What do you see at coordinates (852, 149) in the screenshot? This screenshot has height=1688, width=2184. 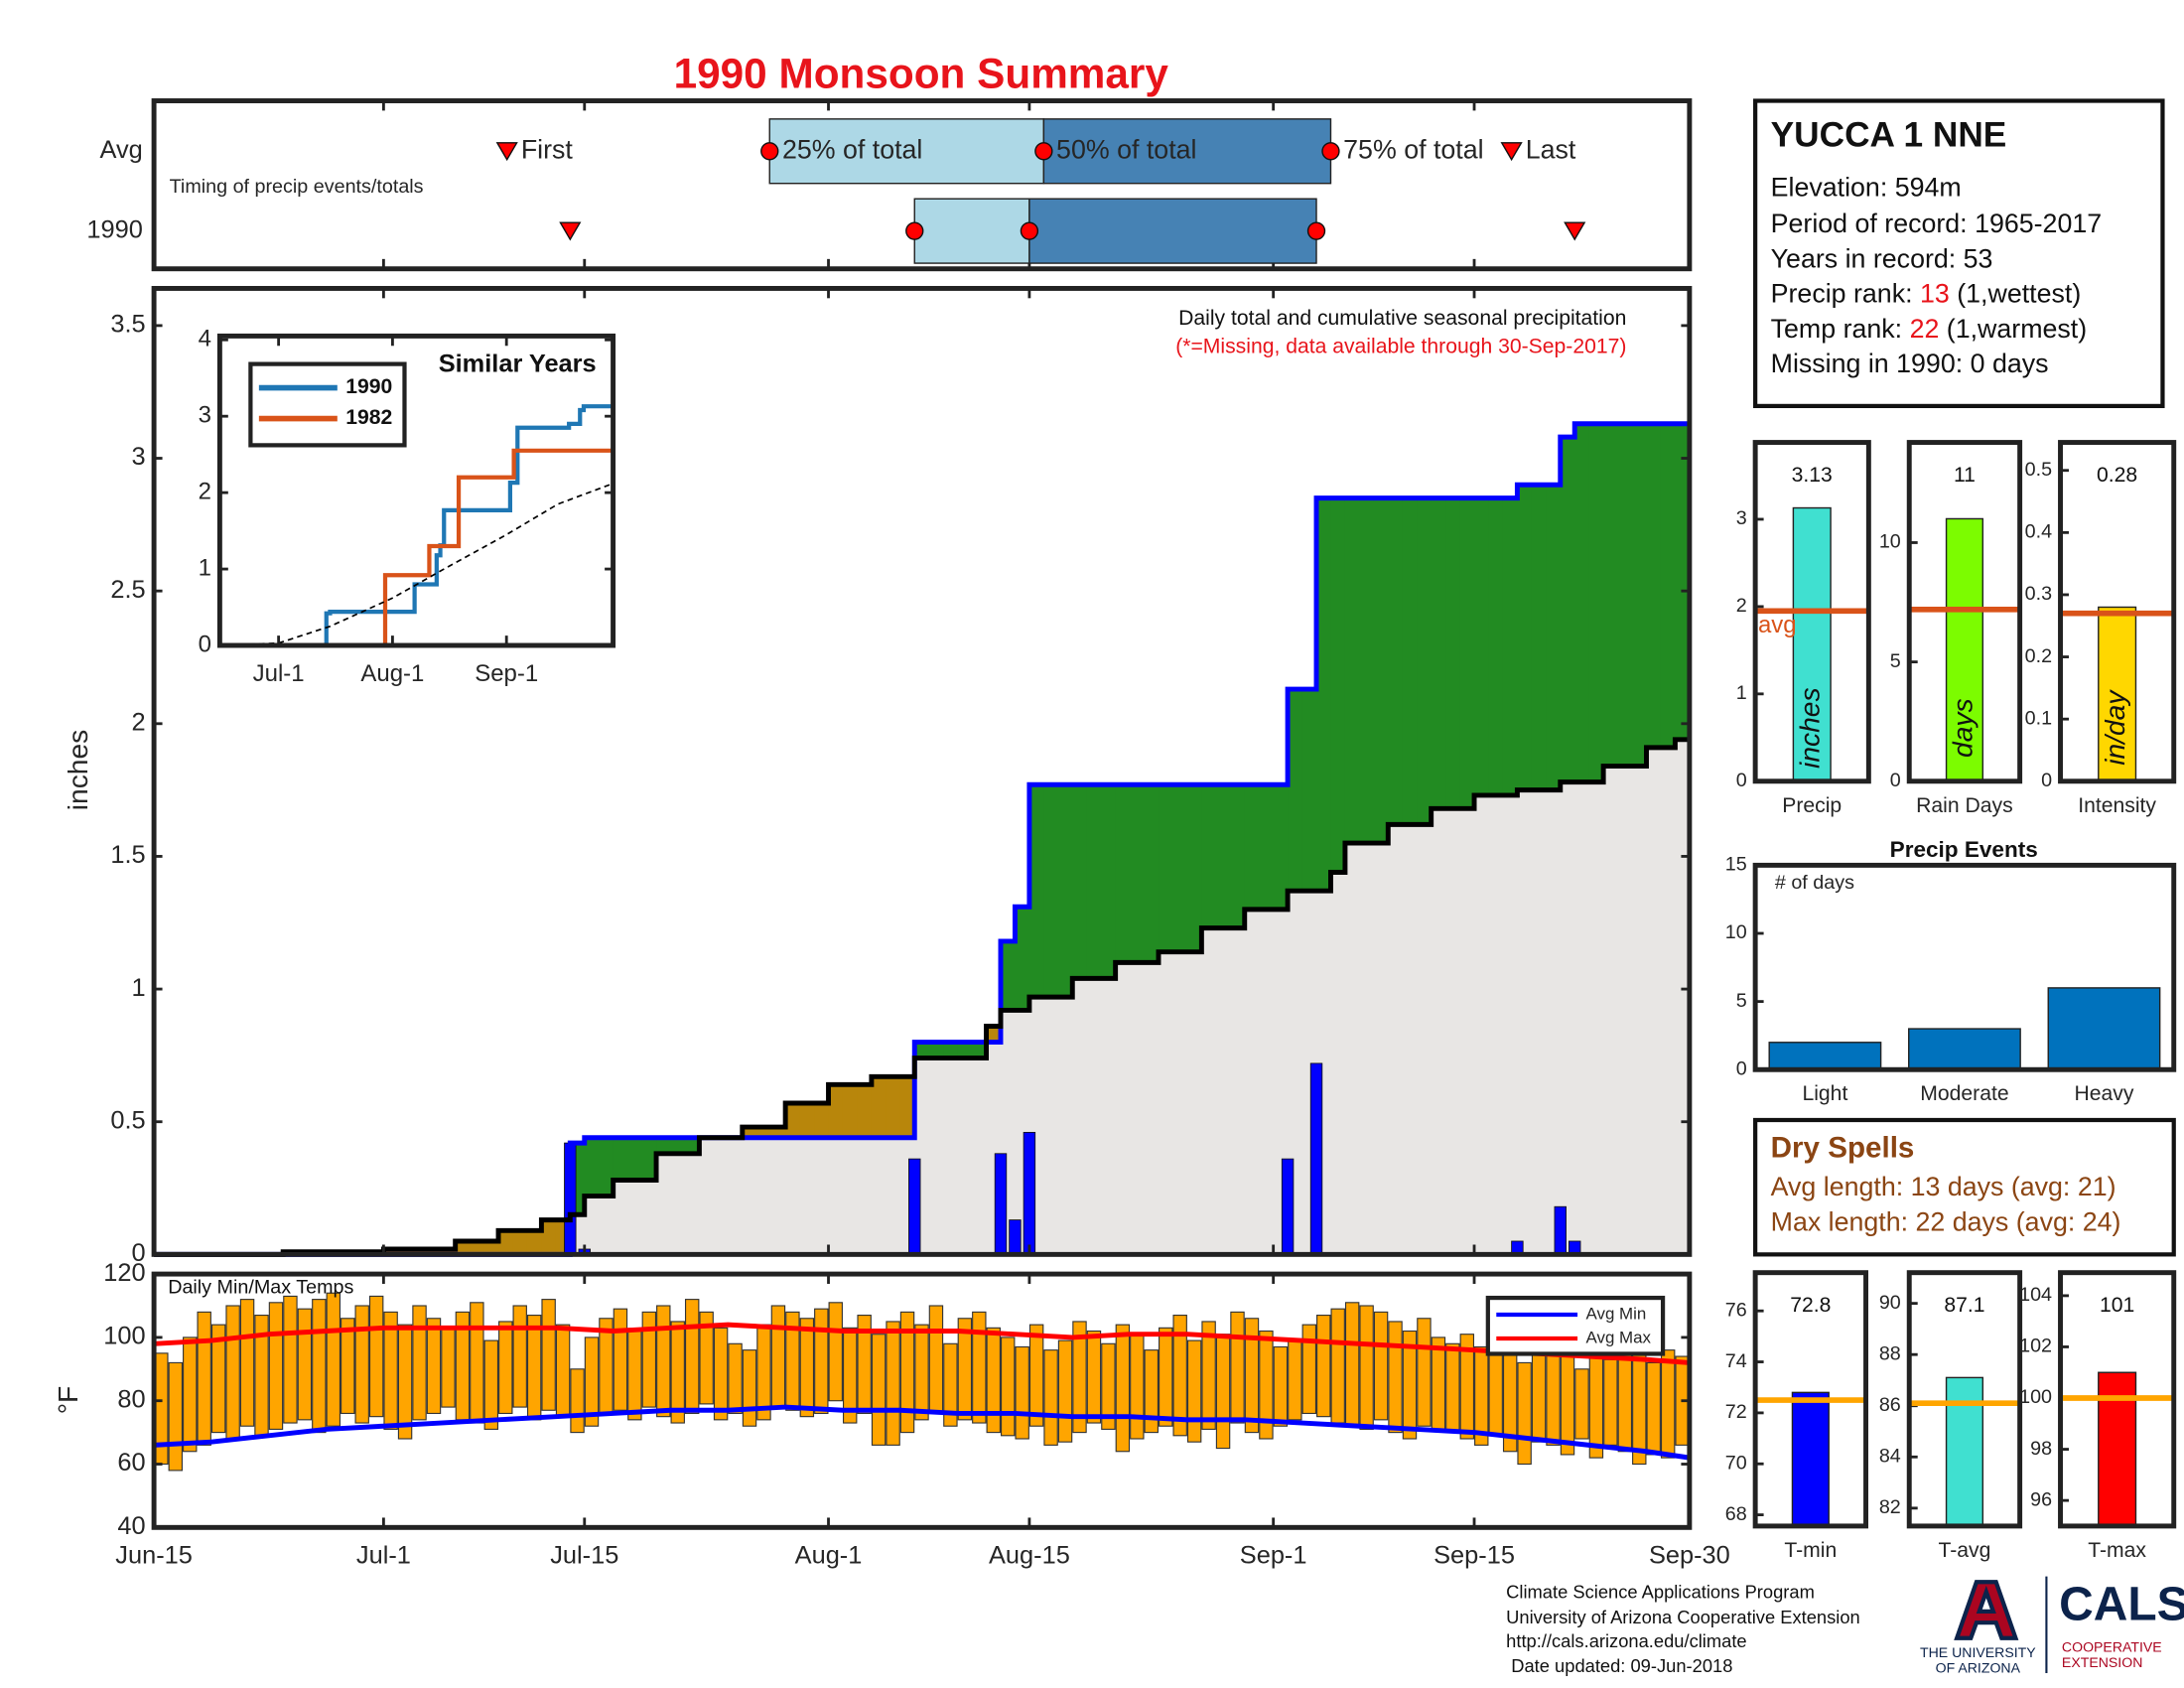 I see `marker-label: 25% of total` at bounding box center [852, 149].